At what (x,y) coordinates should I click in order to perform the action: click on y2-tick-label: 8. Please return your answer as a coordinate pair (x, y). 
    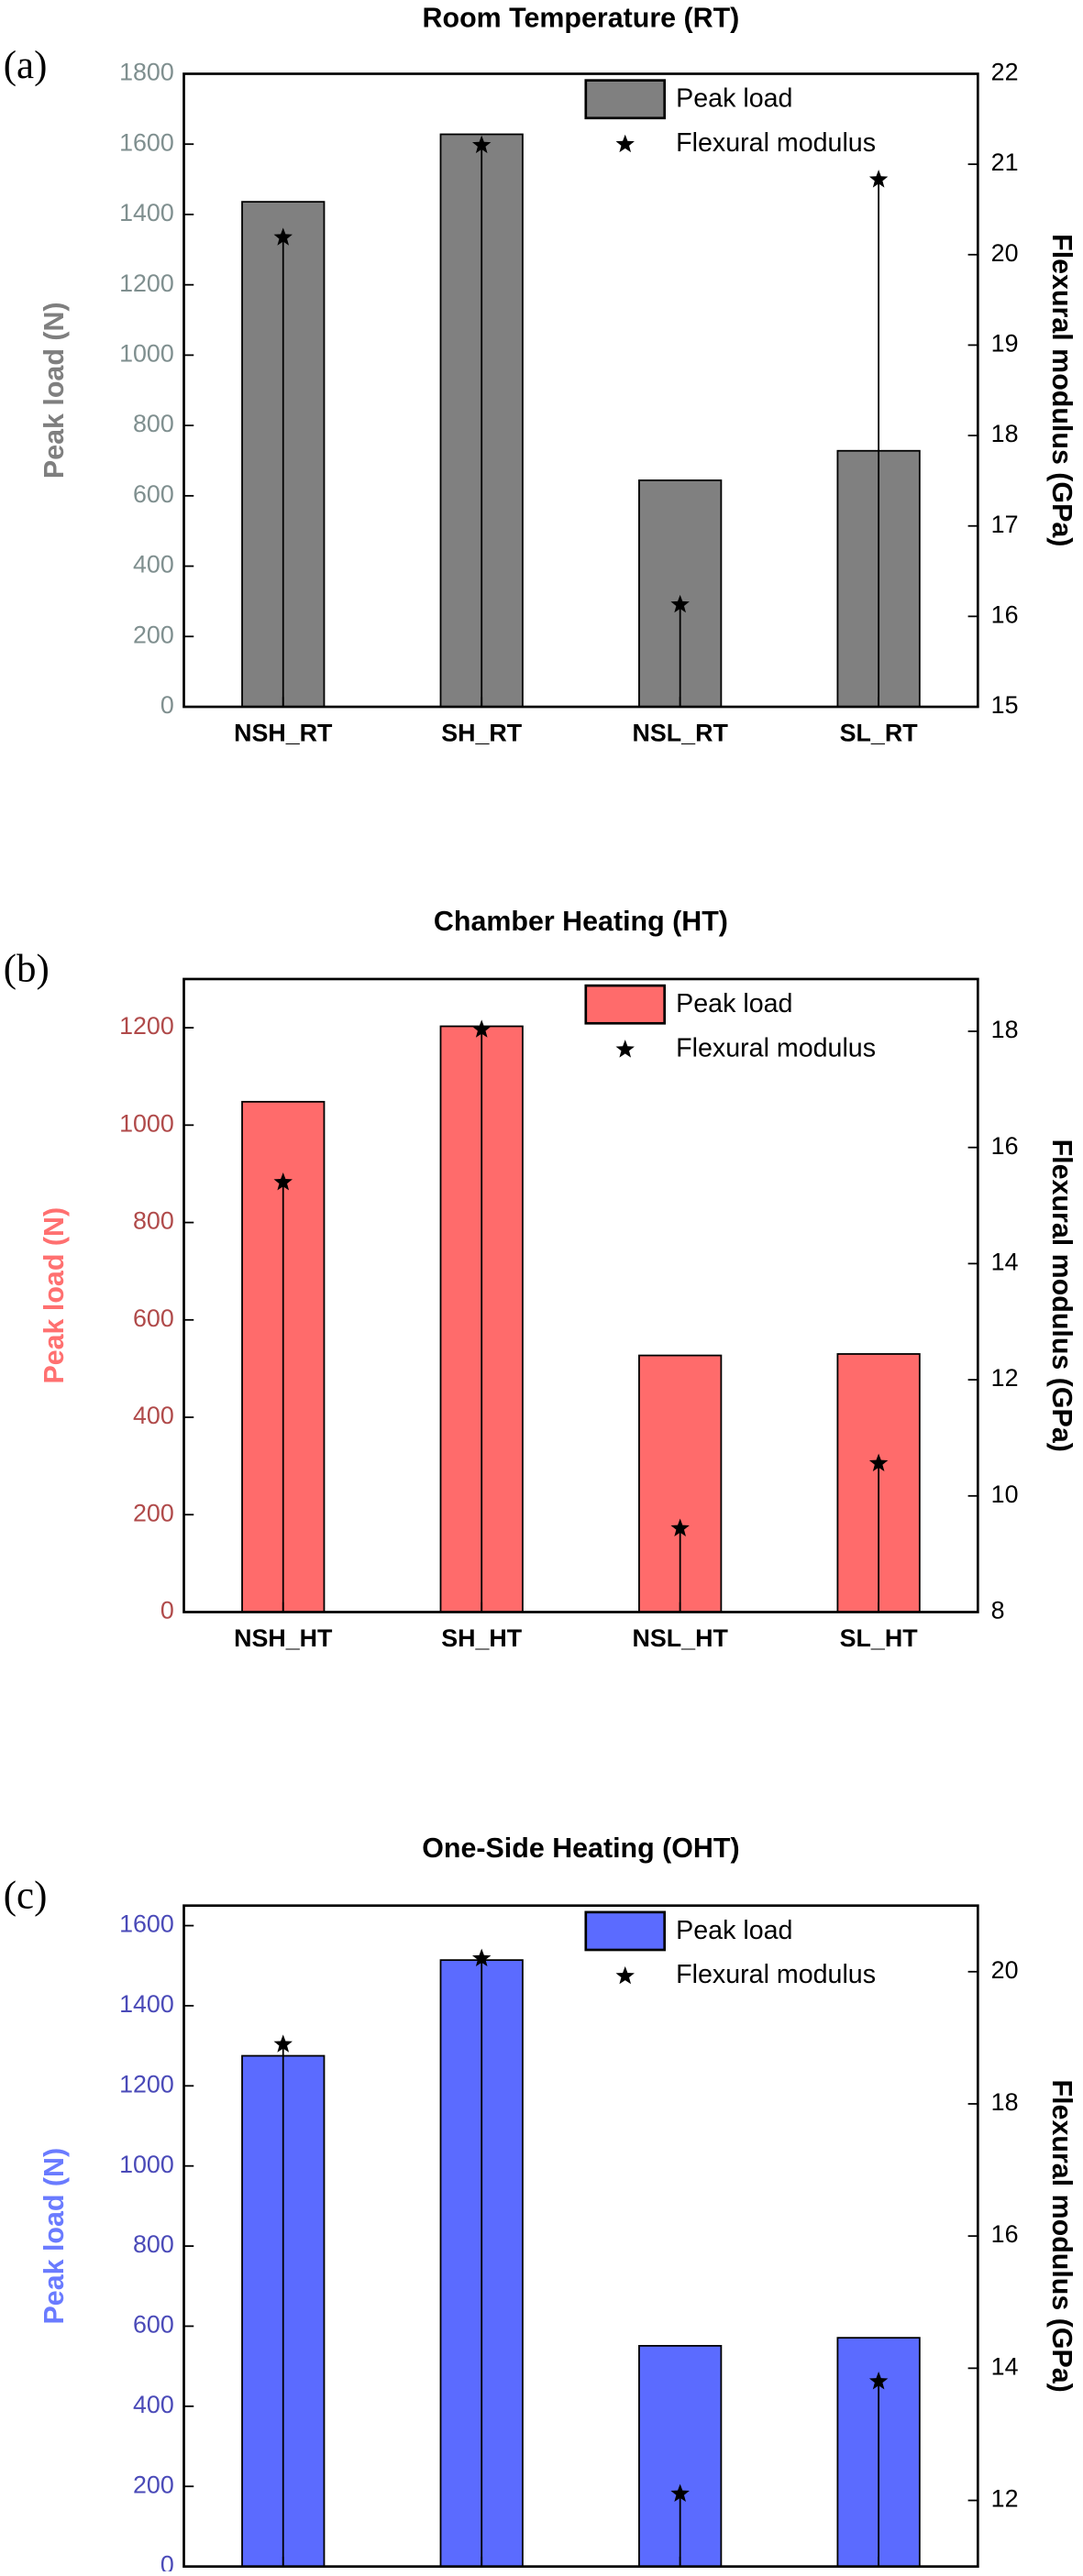
    Looking at the image, I should click on (998, 1610).